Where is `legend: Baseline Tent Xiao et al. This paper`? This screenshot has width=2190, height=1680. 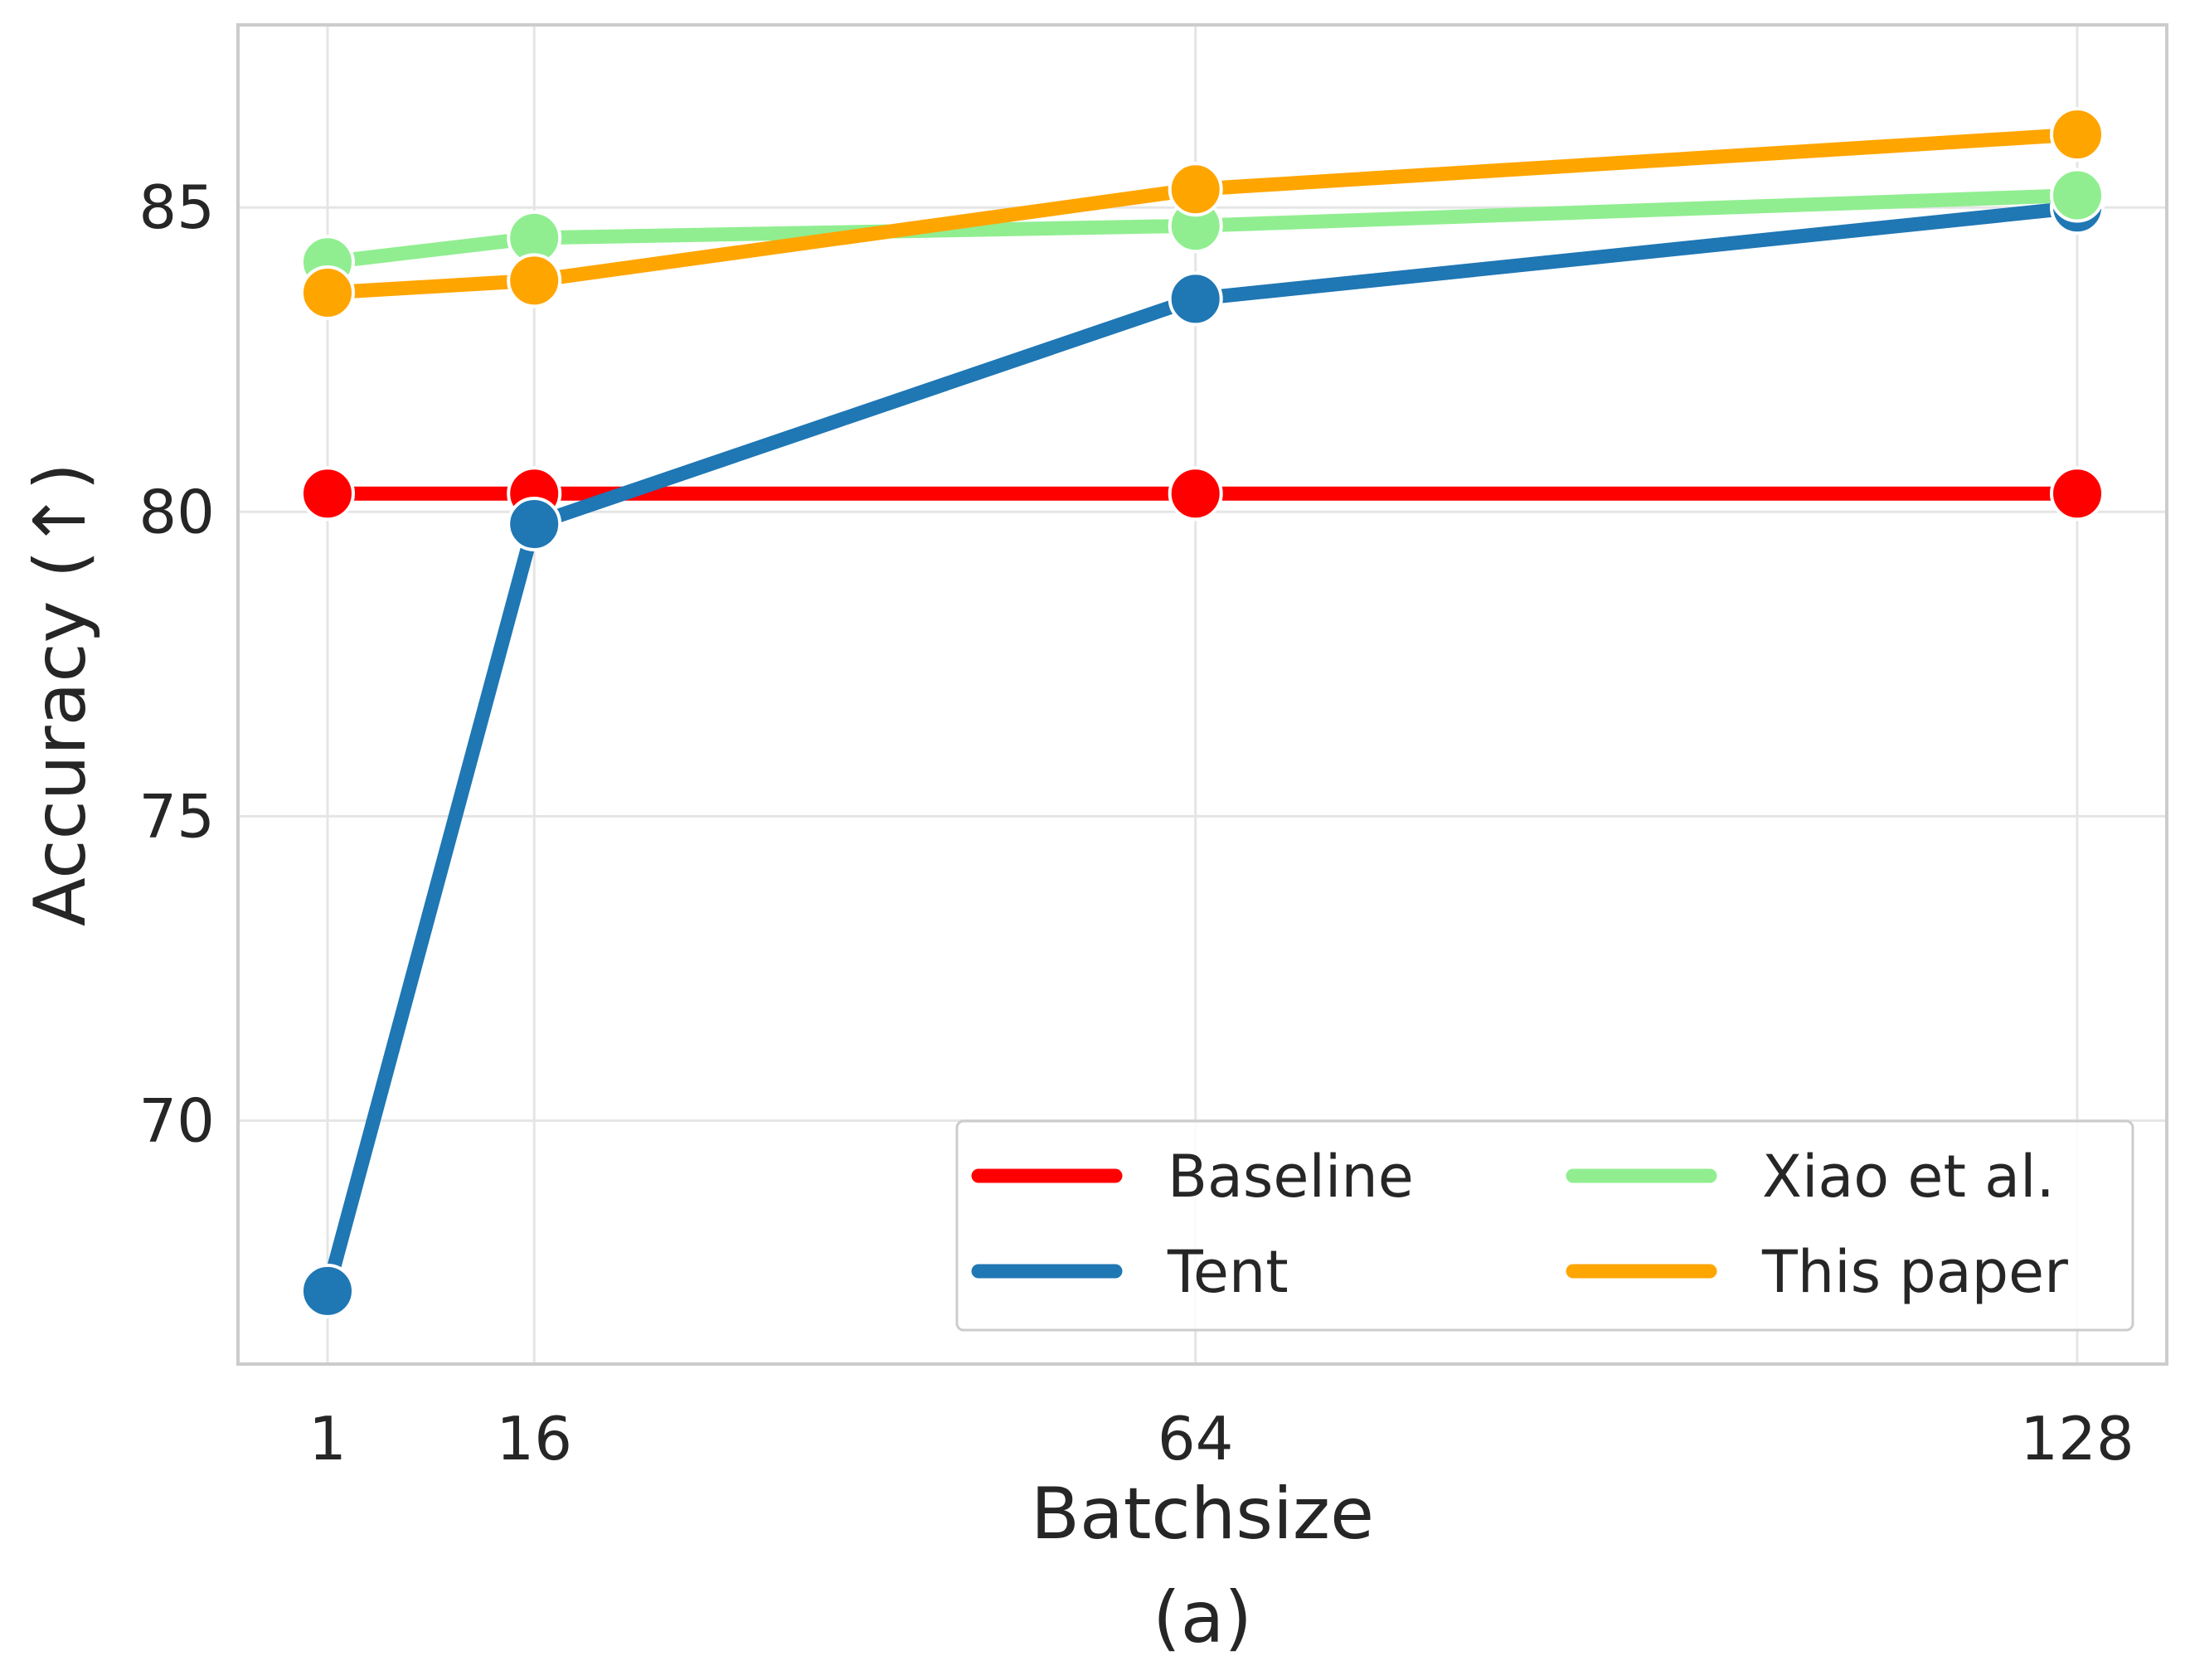 legend: Baseline Tent Xiao et al. This paper is located at coordinates (1544, 1225).